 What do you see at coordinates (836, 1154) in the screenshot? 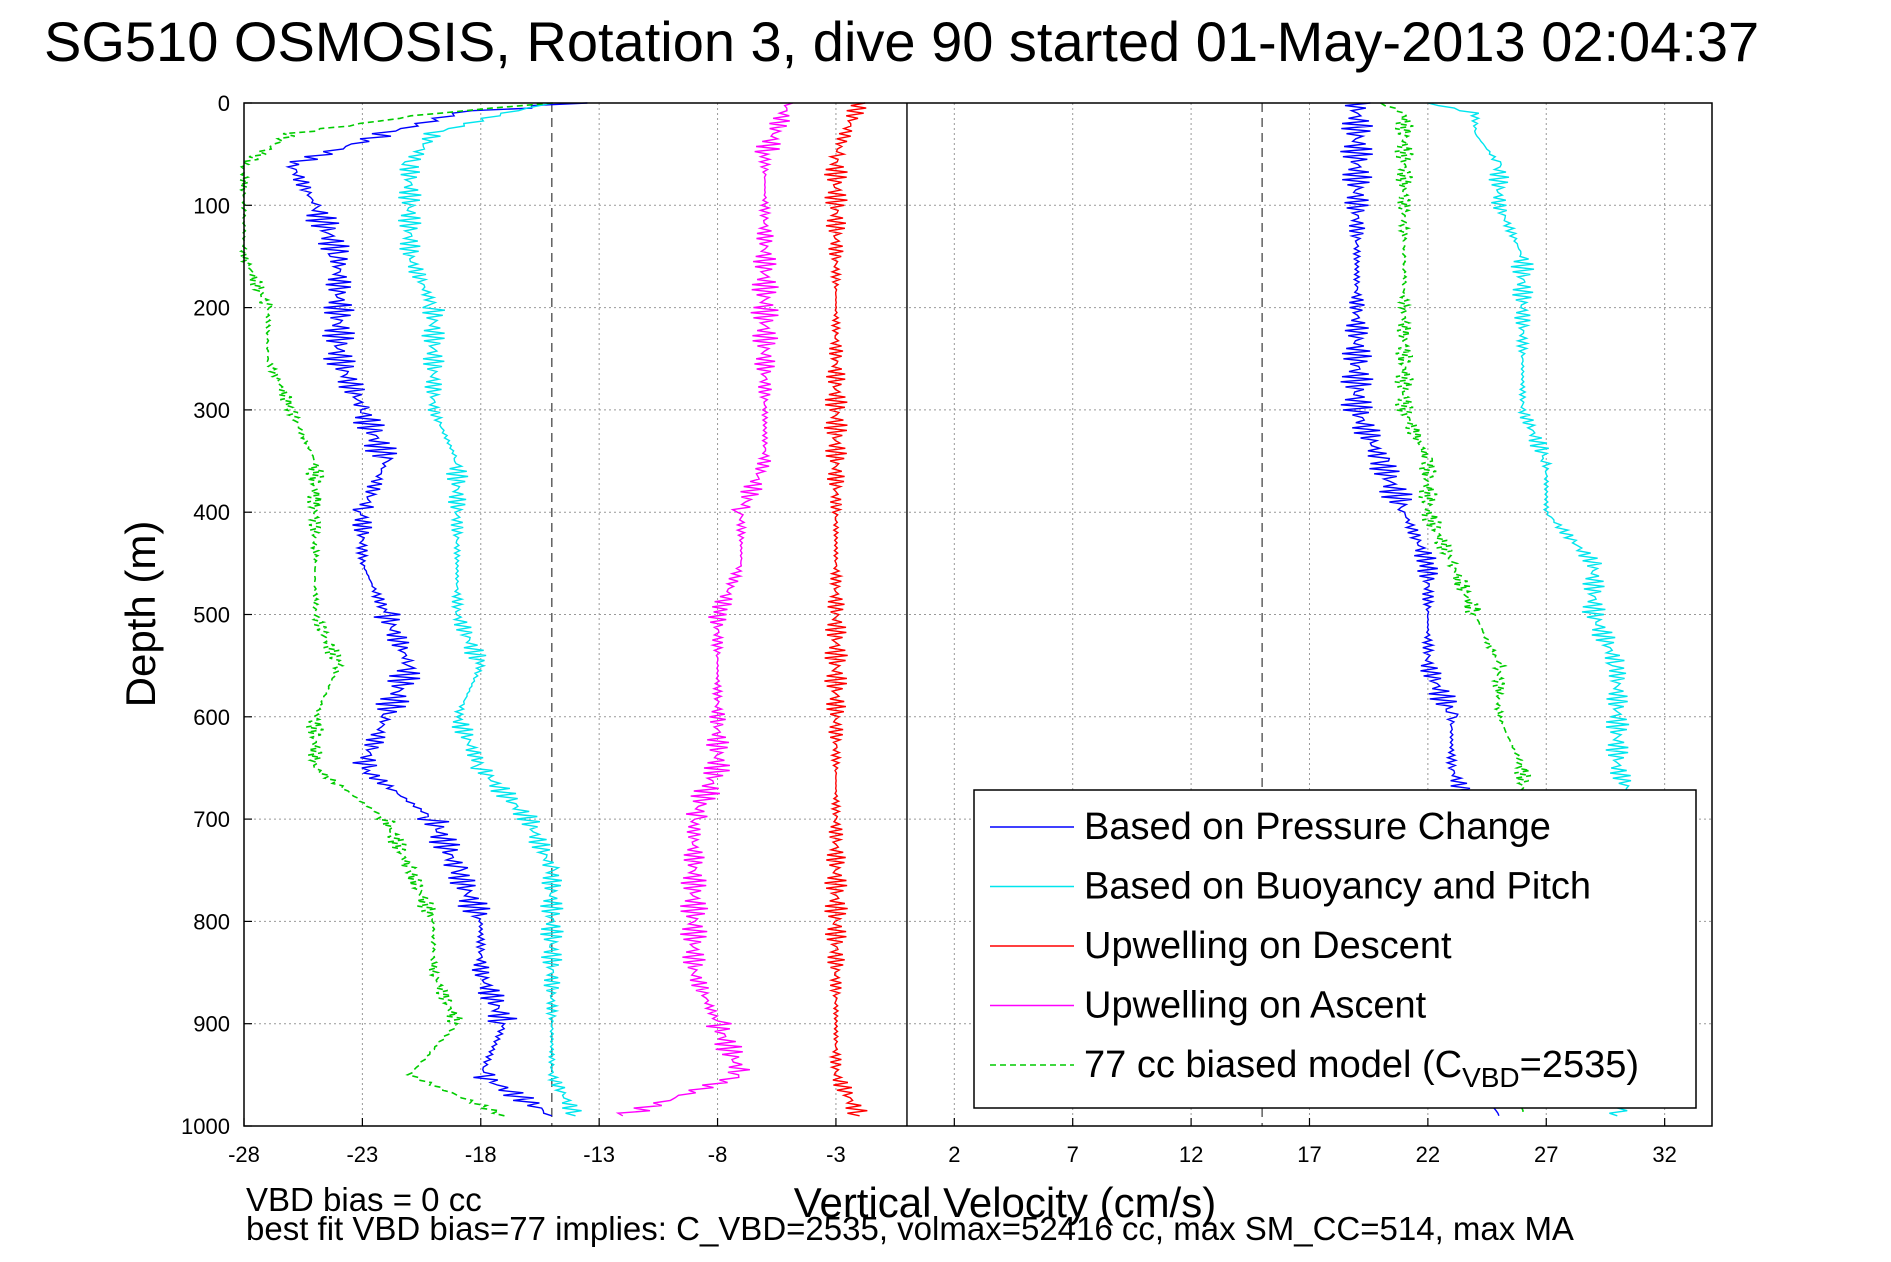
I see `x-tick-label: -3` at bounding box center [836, 1154].